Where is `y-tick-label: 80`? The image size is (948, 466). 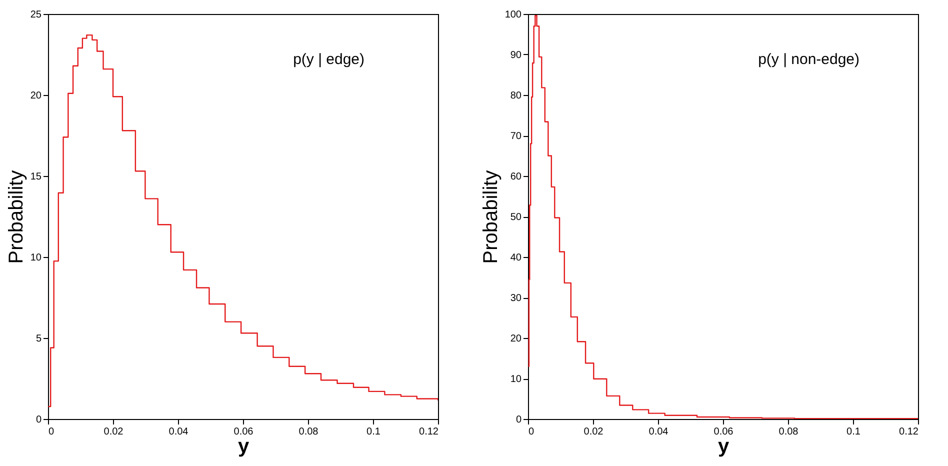 y-tick-label: 80 is located at coordinates (516, 96).